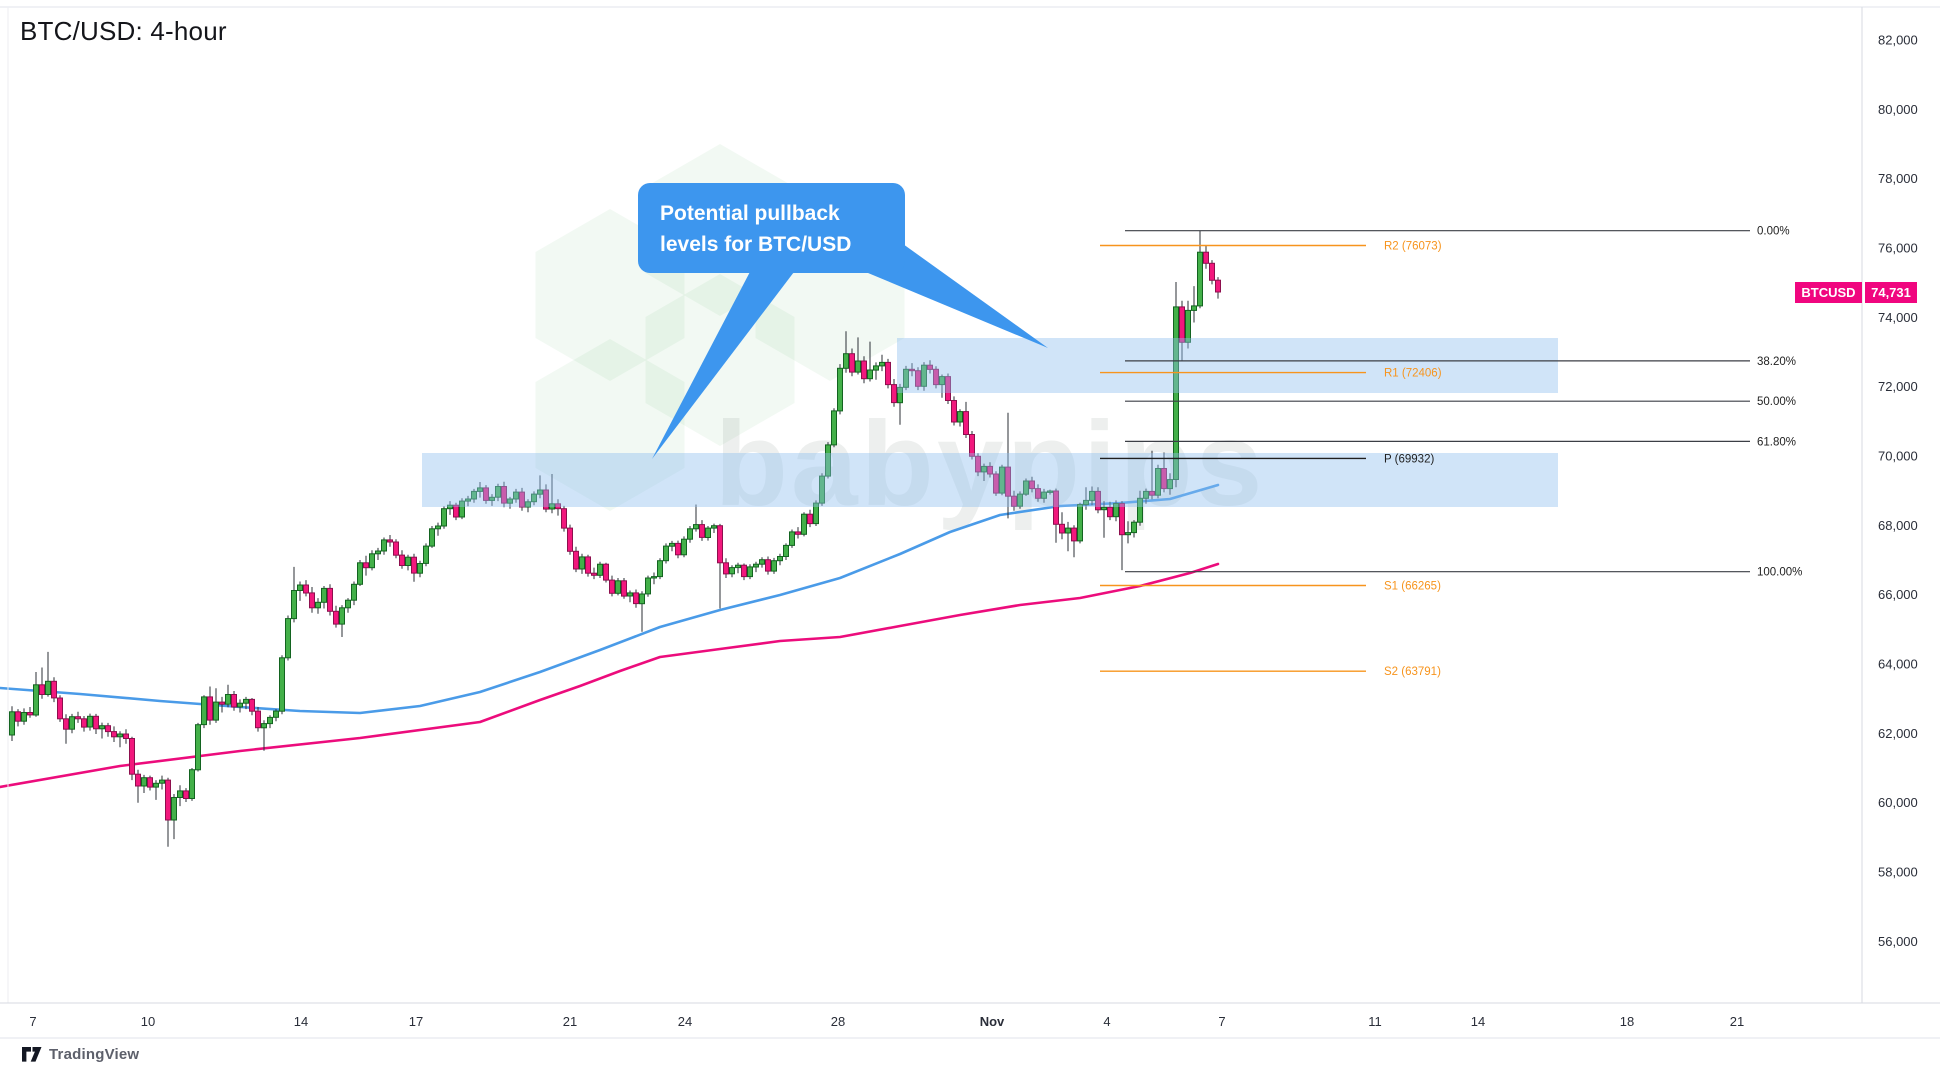  I want to click on tradingview-brand-text: TradingView, so click(94, 1054).